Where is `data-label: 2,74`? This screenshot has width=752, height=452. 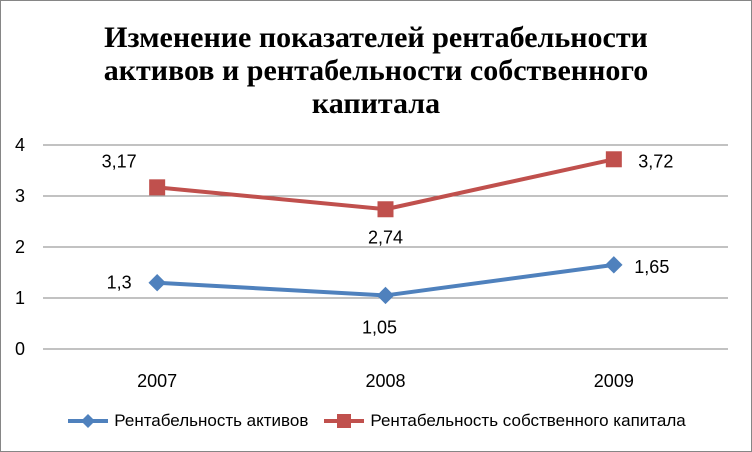
data-label: 2,74 is located at coordinates (385, 237).